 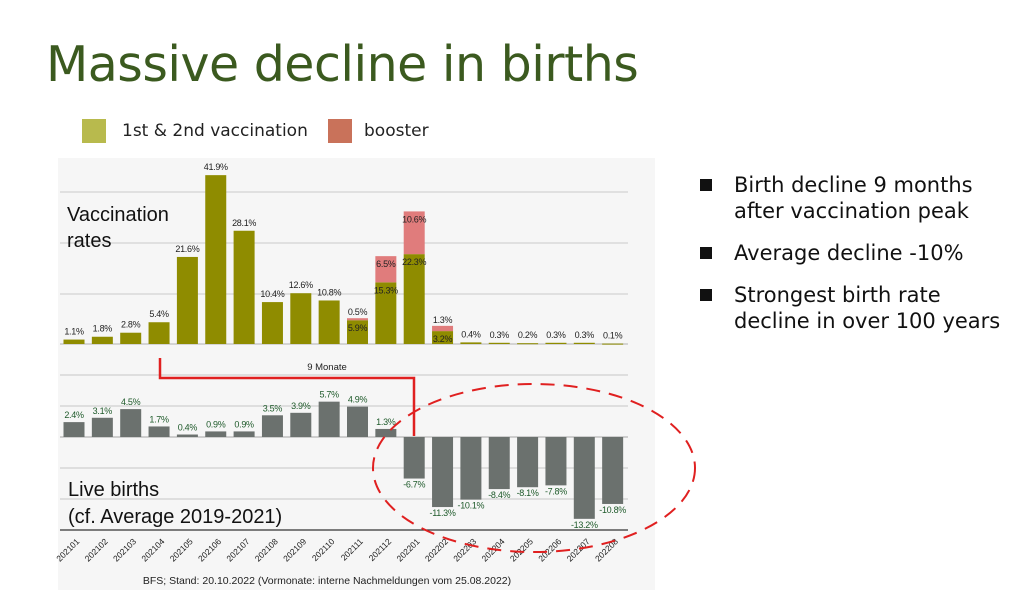 What do you see at coordinates (103, 411) in the screenshot?
I see `births-label: 3.1%` at bounding box center [103, 411].